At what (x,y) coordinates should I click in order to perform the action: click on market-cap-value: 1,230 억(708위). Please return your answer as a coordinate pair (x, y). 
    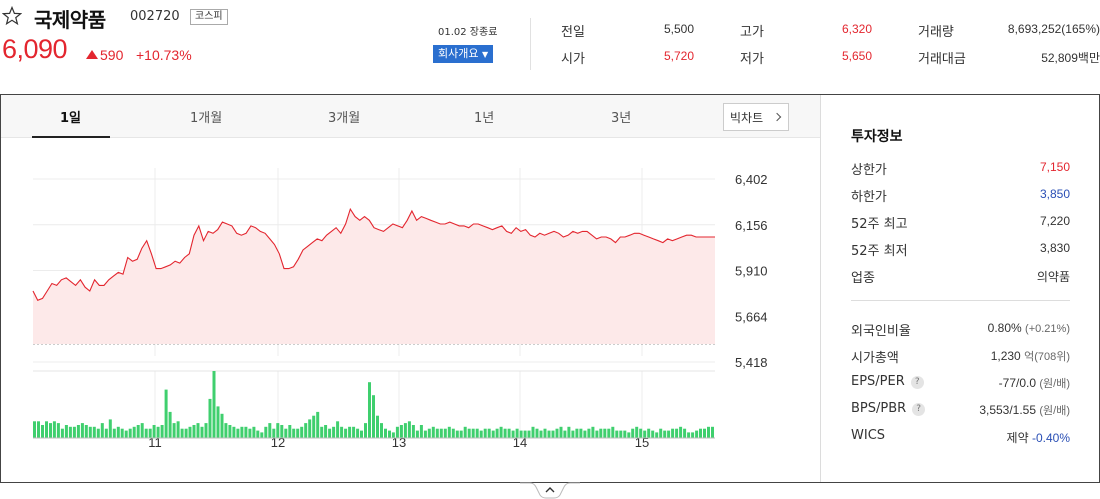
    Looking at the image, I should click on (1030, 356).